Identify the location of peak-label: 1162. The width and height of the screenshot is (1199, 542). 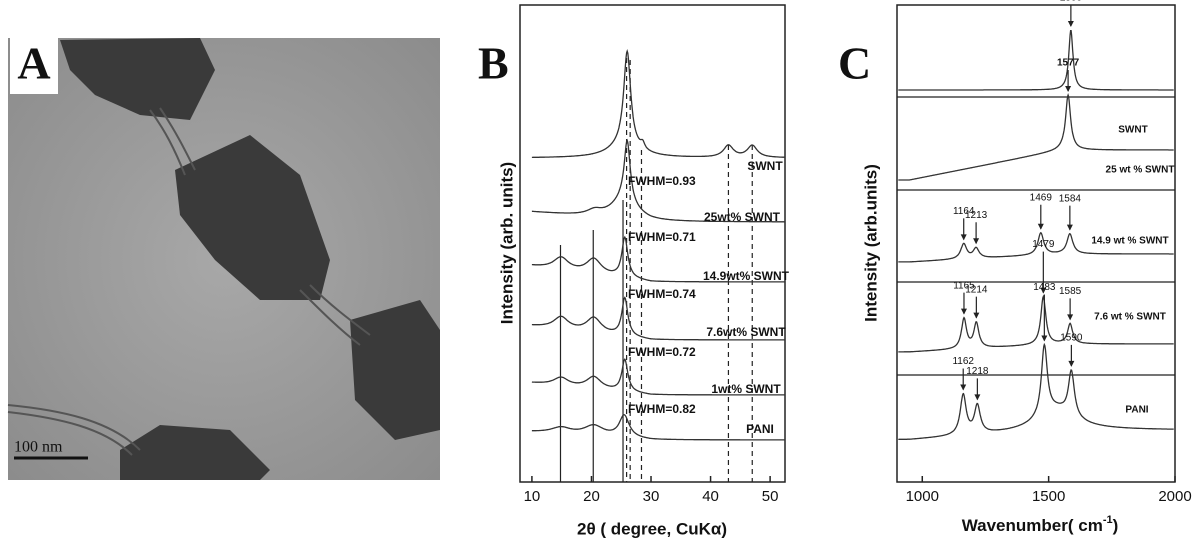
(963, 361).